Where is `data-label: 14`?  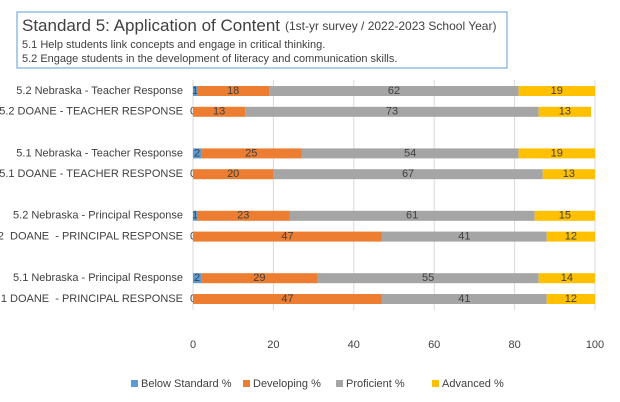 data-label: 14 is located at coordinates (567, 278).